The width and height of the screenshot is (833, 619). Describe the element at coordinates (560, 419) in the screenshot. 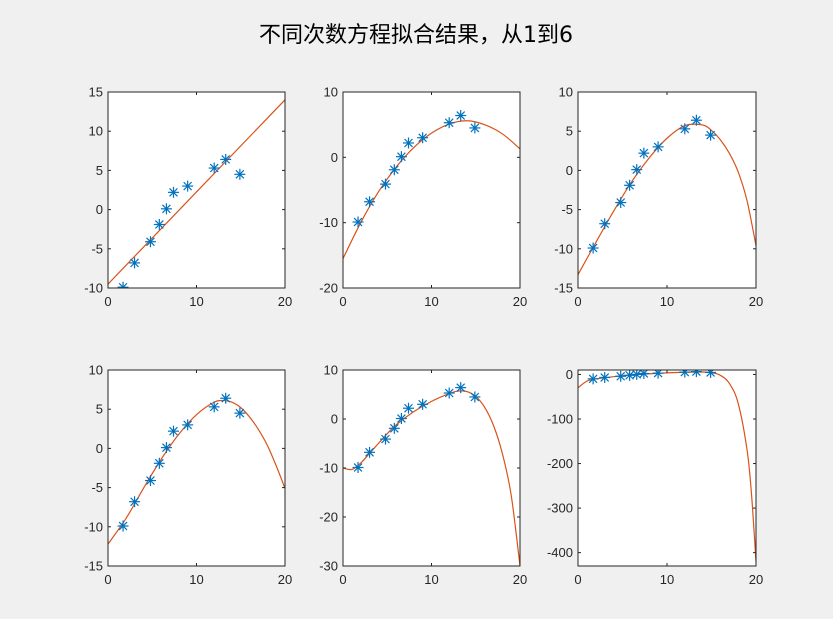

I see `y-tick-label: -100` at that location.